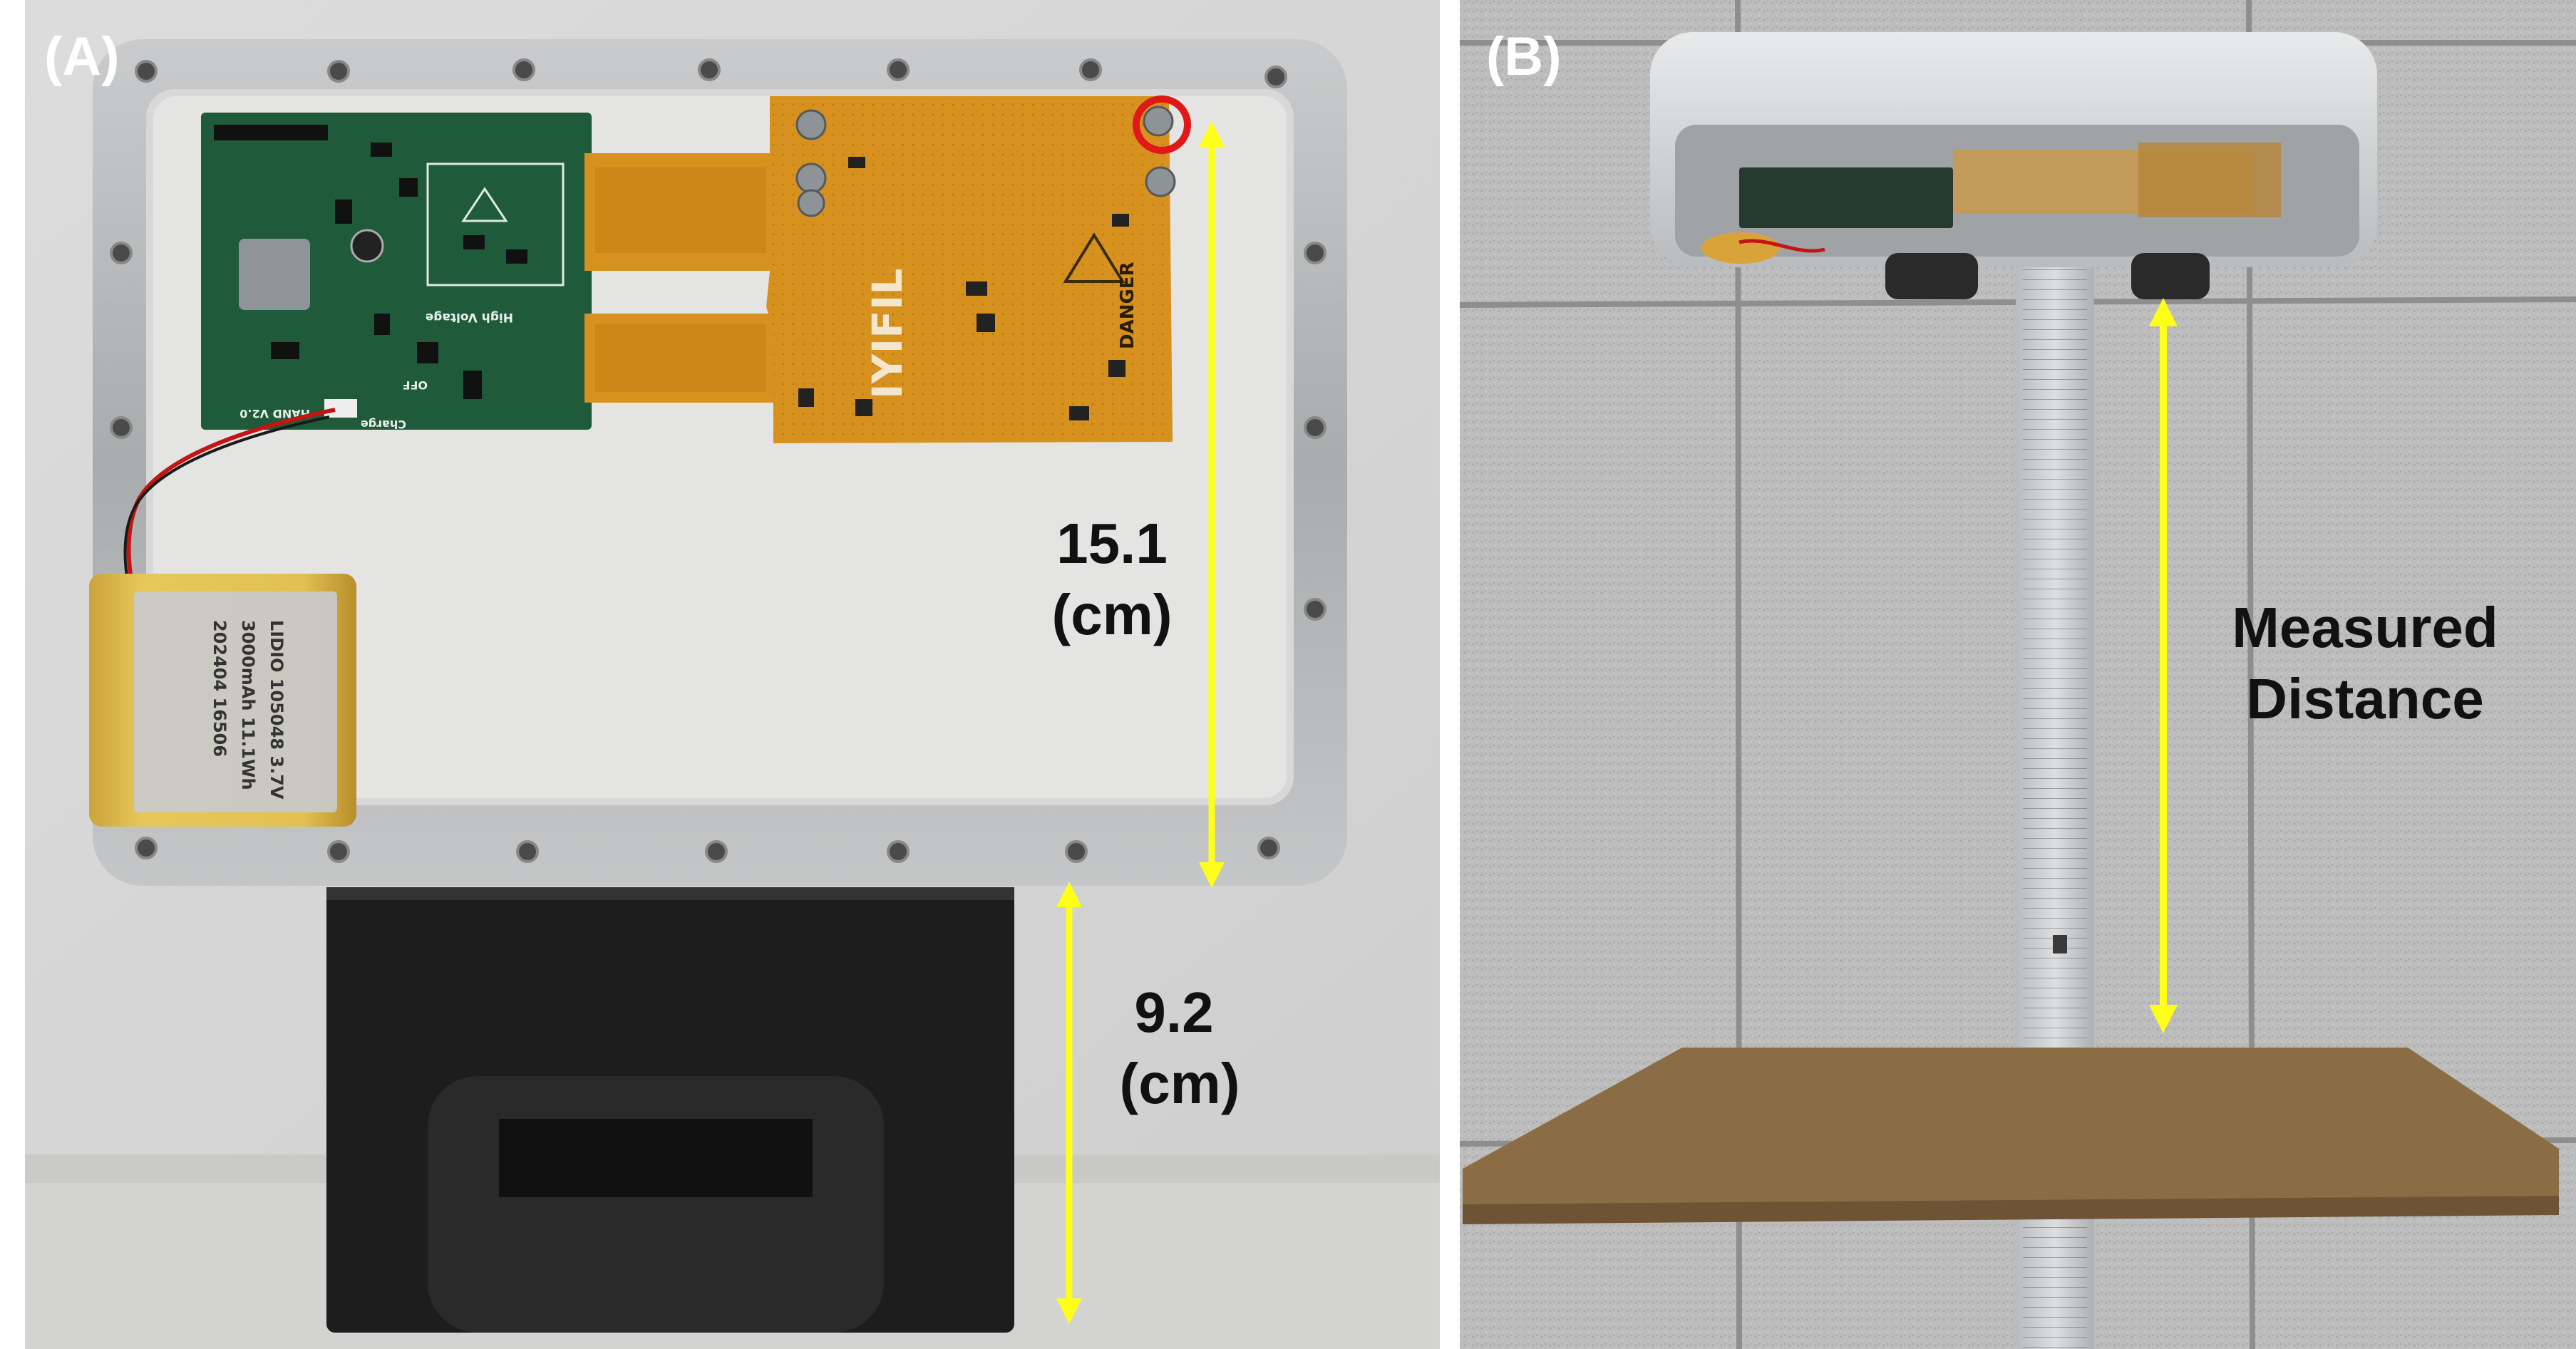 The height and width of the screenshot is (1349, 2576). What do you see at coordinates (277, 710) in the screenshot?
I see `battery-label-line-1: LIDIO 105048 3.7V` at bounding box center [277, 710].